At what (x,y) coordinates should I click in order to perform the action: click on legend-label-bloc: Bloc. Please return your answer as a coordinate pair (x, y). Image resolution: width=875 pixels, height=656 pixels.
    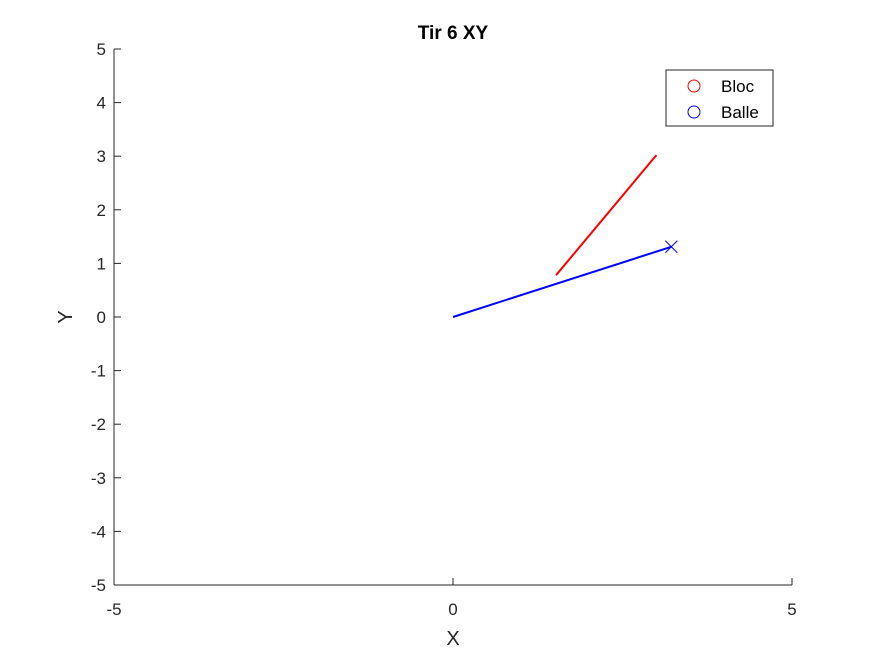
    Looking at the image, I should click on (738, 86).